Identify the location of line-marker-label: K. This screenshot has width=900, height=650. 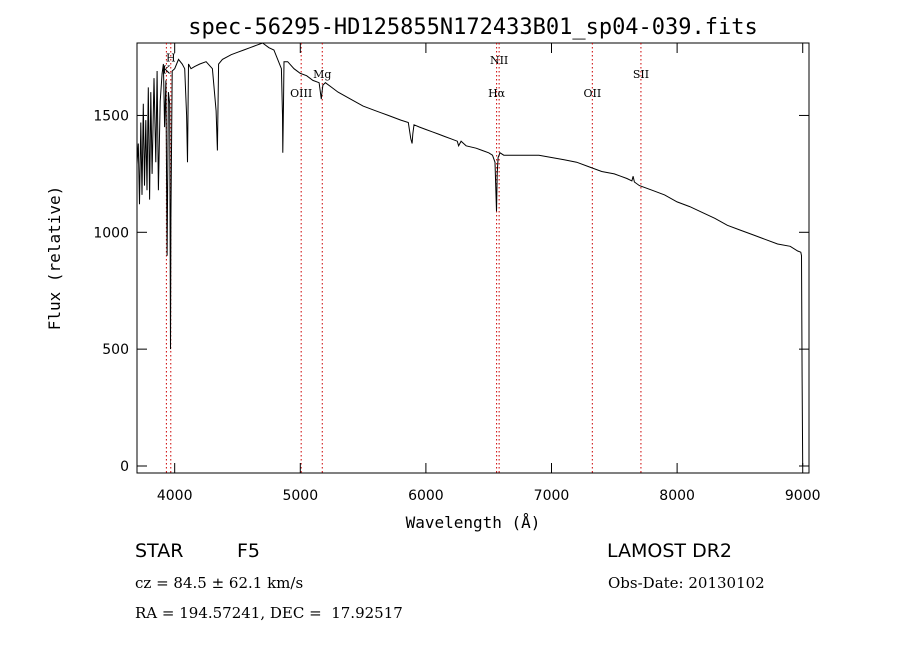
(166, 69).